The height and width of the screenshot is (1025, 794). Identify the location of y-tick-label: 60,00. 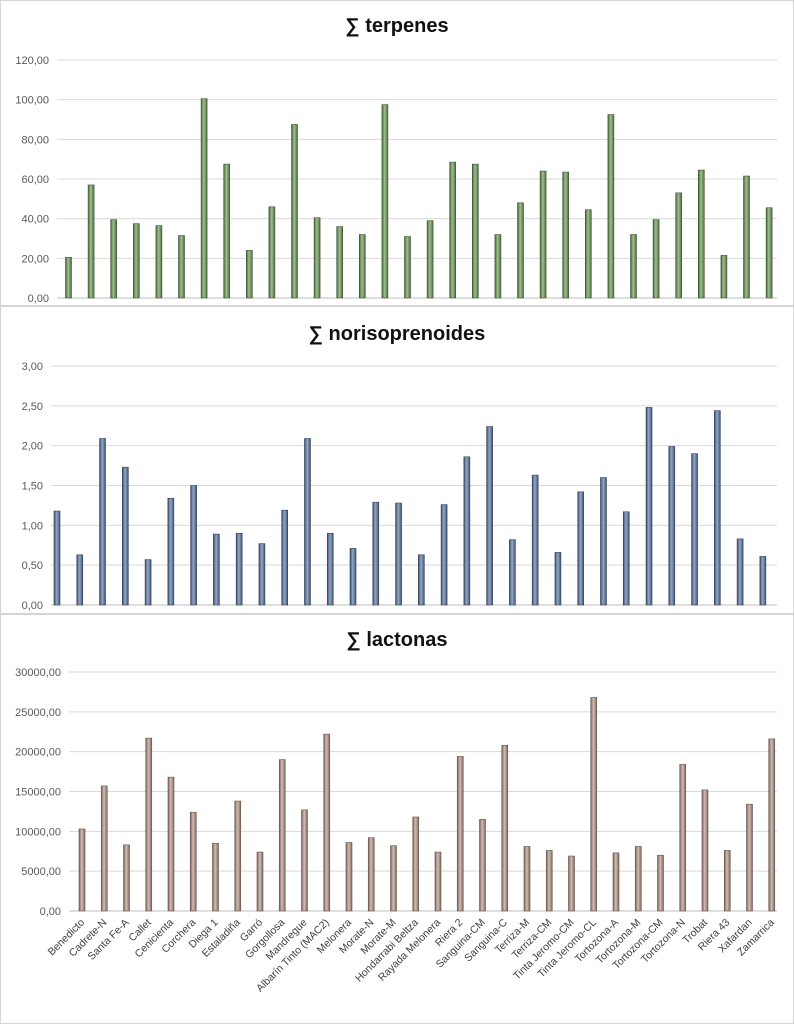
(35, 180).